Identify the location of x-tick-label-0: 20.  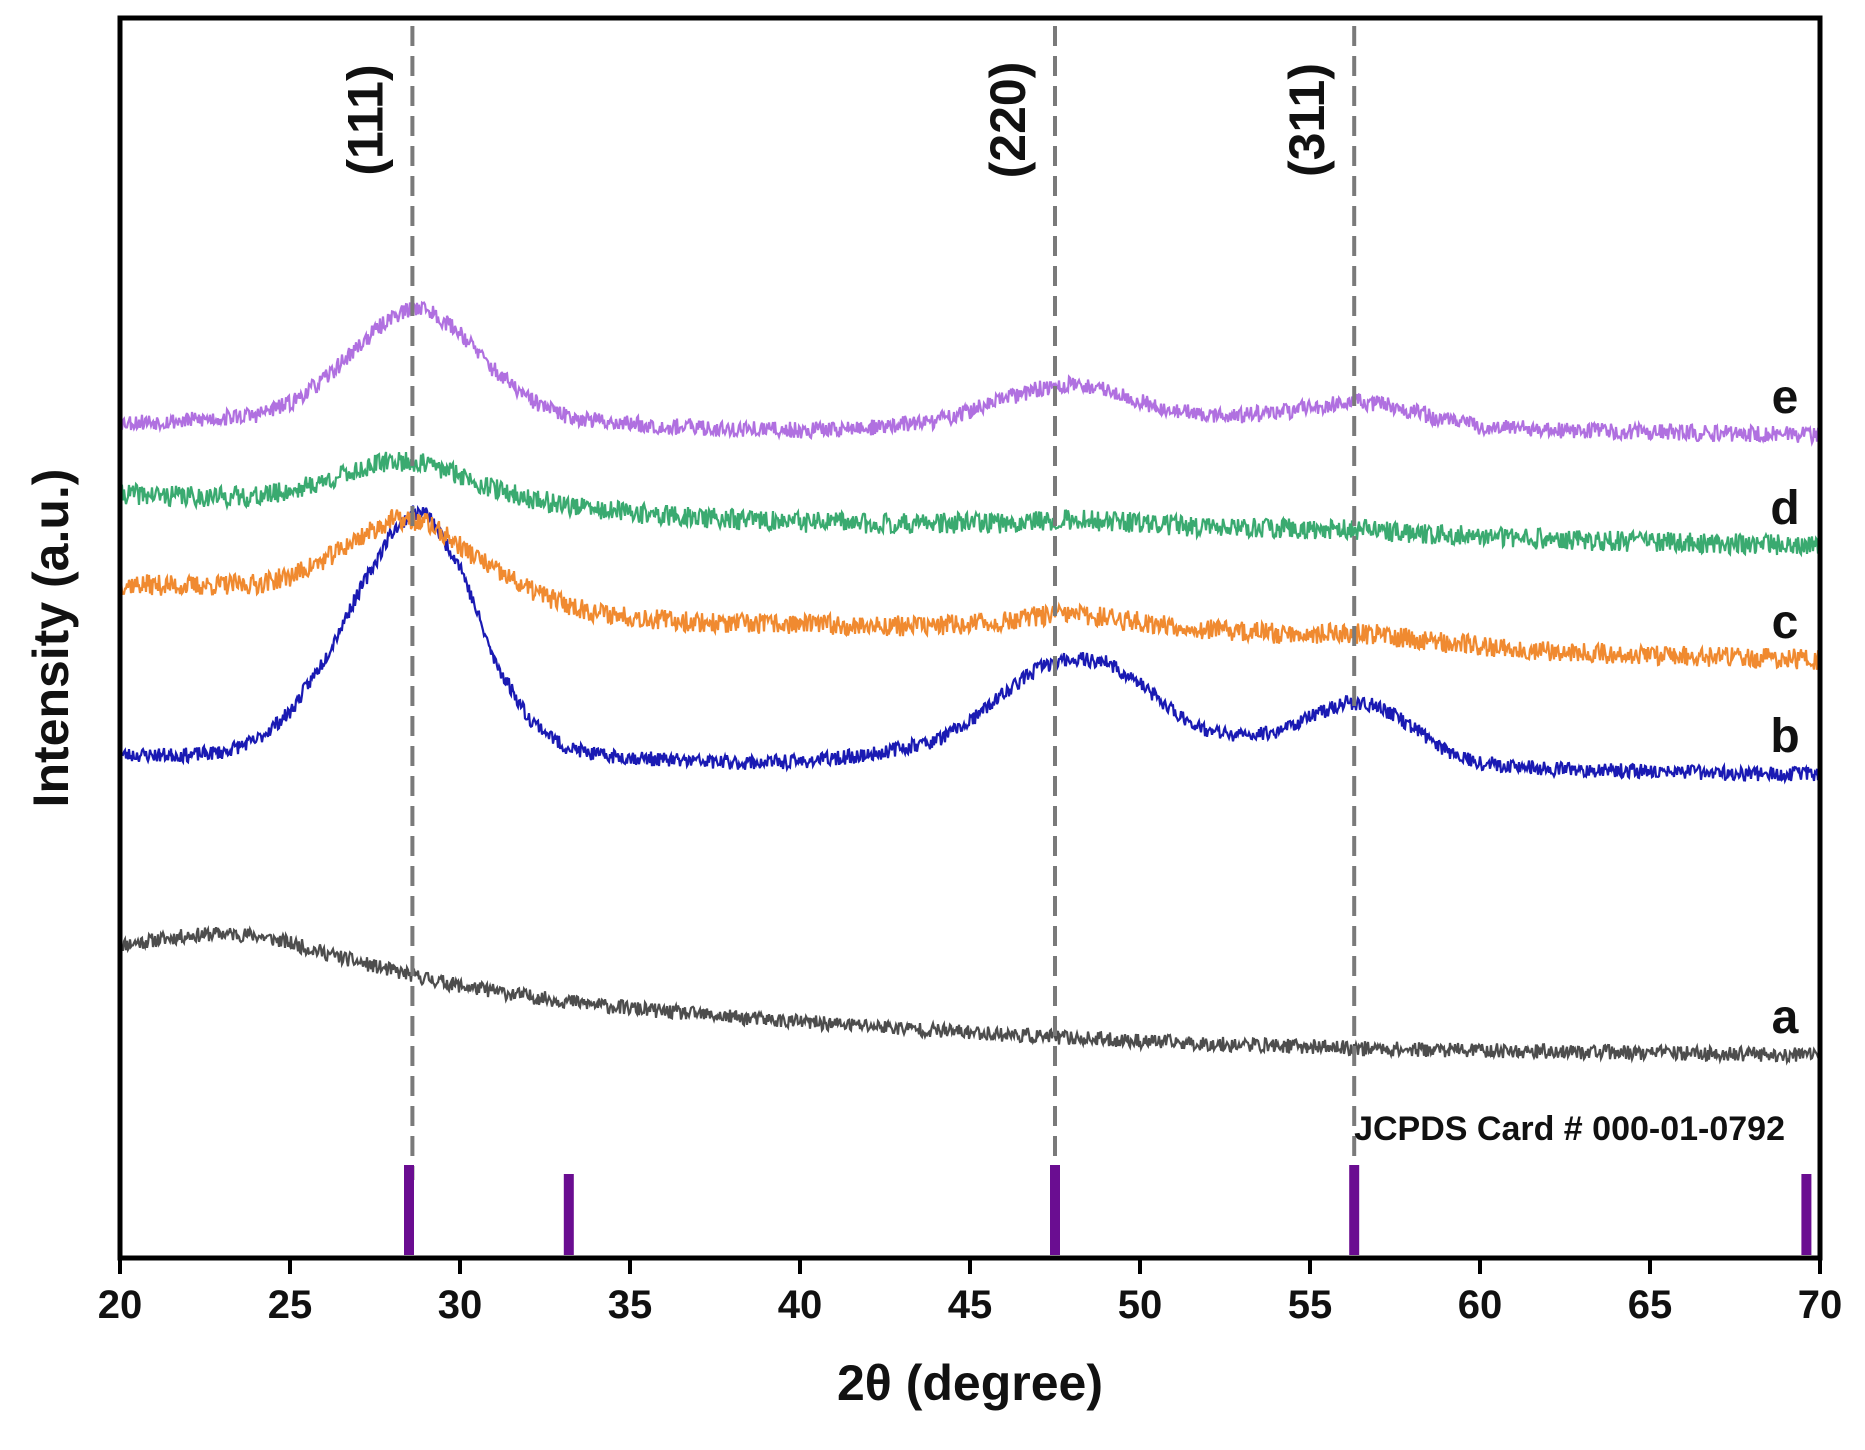
(120, 1305).